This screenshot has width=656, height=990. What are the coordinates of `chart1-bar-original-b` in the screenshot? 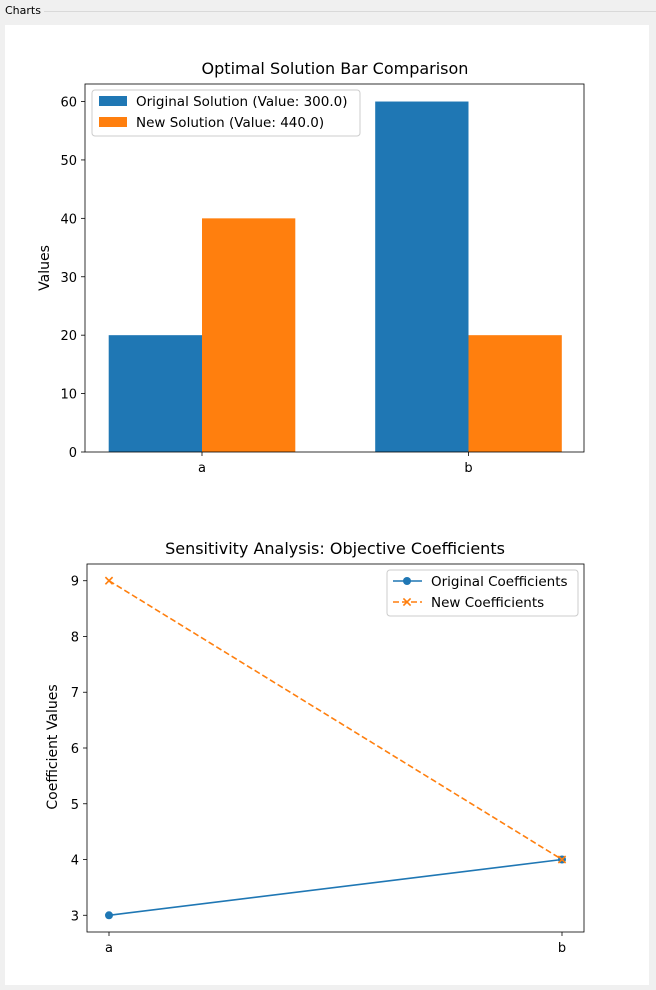 It's located at (422, 277).